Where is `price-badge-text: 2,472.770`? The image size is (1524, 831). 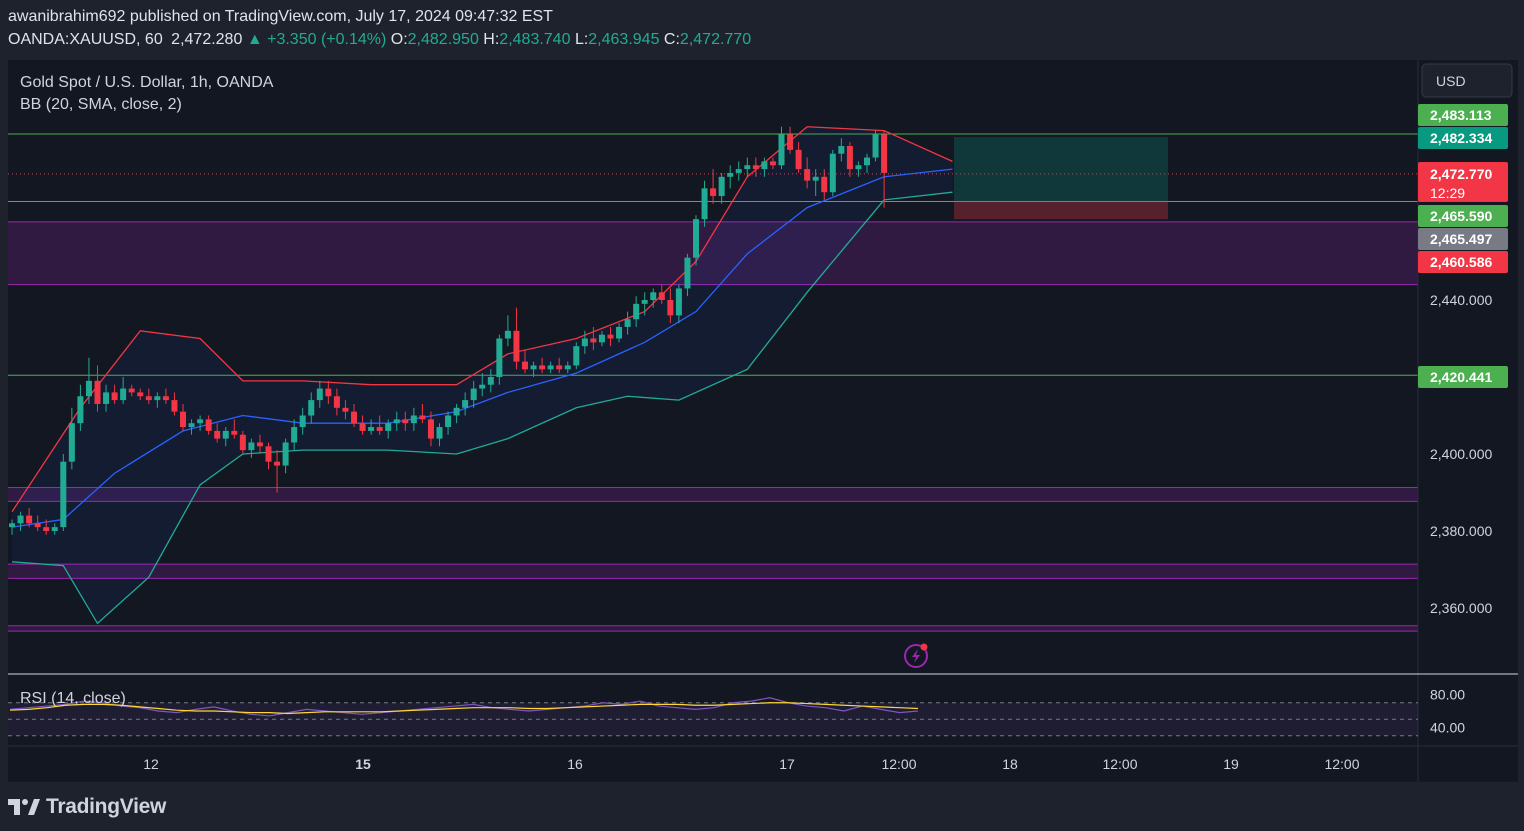
price-badge-text: 2,472.770 is located at coordinates (1461, 174).